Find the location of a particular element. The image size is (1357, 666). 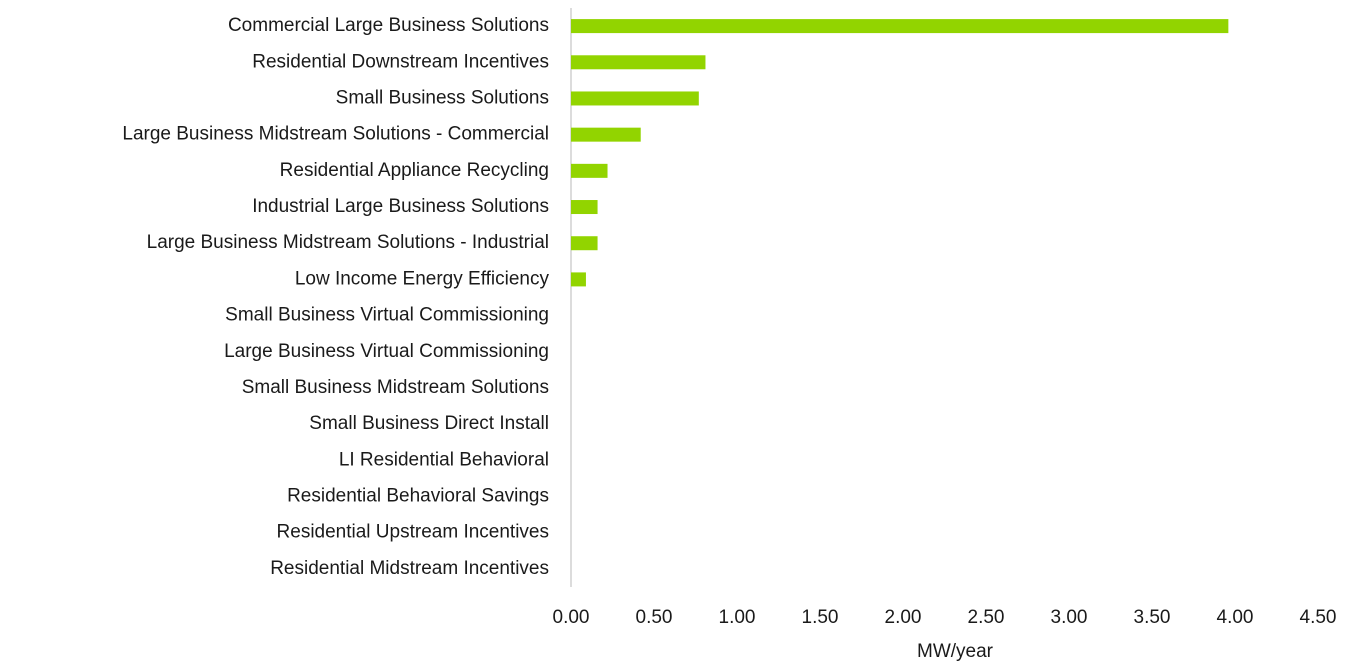

x-axis-label: MW/year is located at coordinates (955, 651).